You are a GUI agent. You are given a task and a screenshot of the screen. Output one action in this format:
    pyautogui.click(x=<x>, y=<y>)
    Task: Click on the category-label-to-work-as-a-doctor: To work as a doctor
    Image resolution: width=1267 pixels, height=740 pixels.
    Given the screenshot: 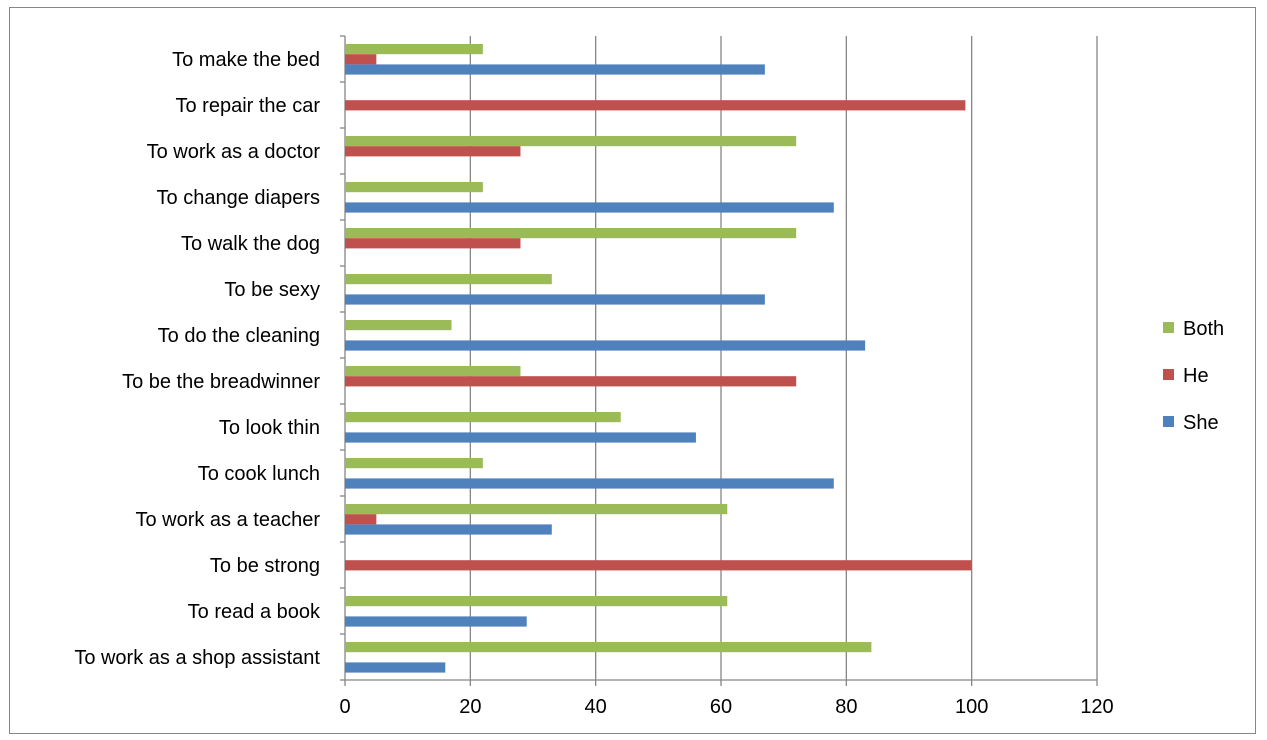 What is the action you would take?
    pyautogui.click(x=234, y=152)
    